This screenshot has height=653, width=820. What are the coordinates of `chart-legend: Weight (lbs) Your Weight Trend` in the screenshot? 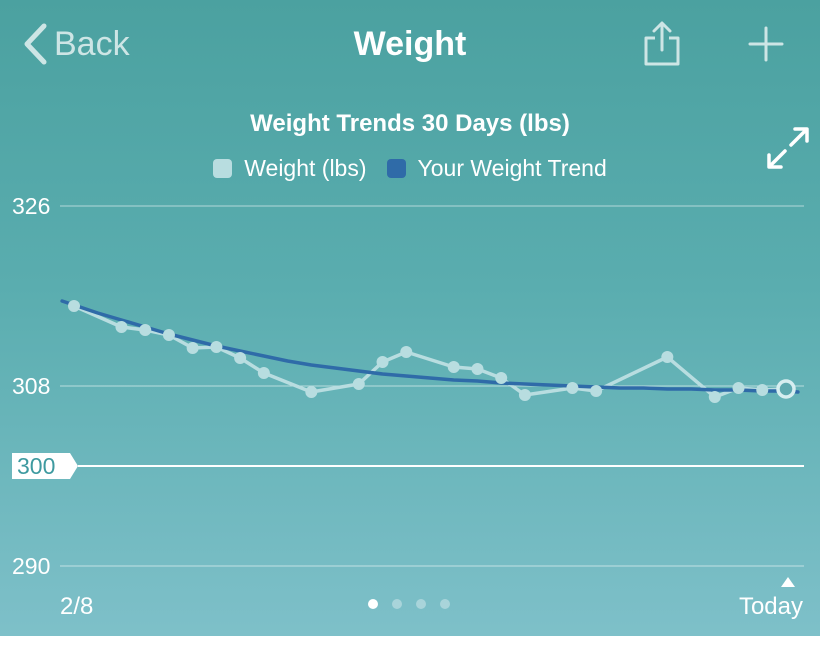 It's located at (410, 168).